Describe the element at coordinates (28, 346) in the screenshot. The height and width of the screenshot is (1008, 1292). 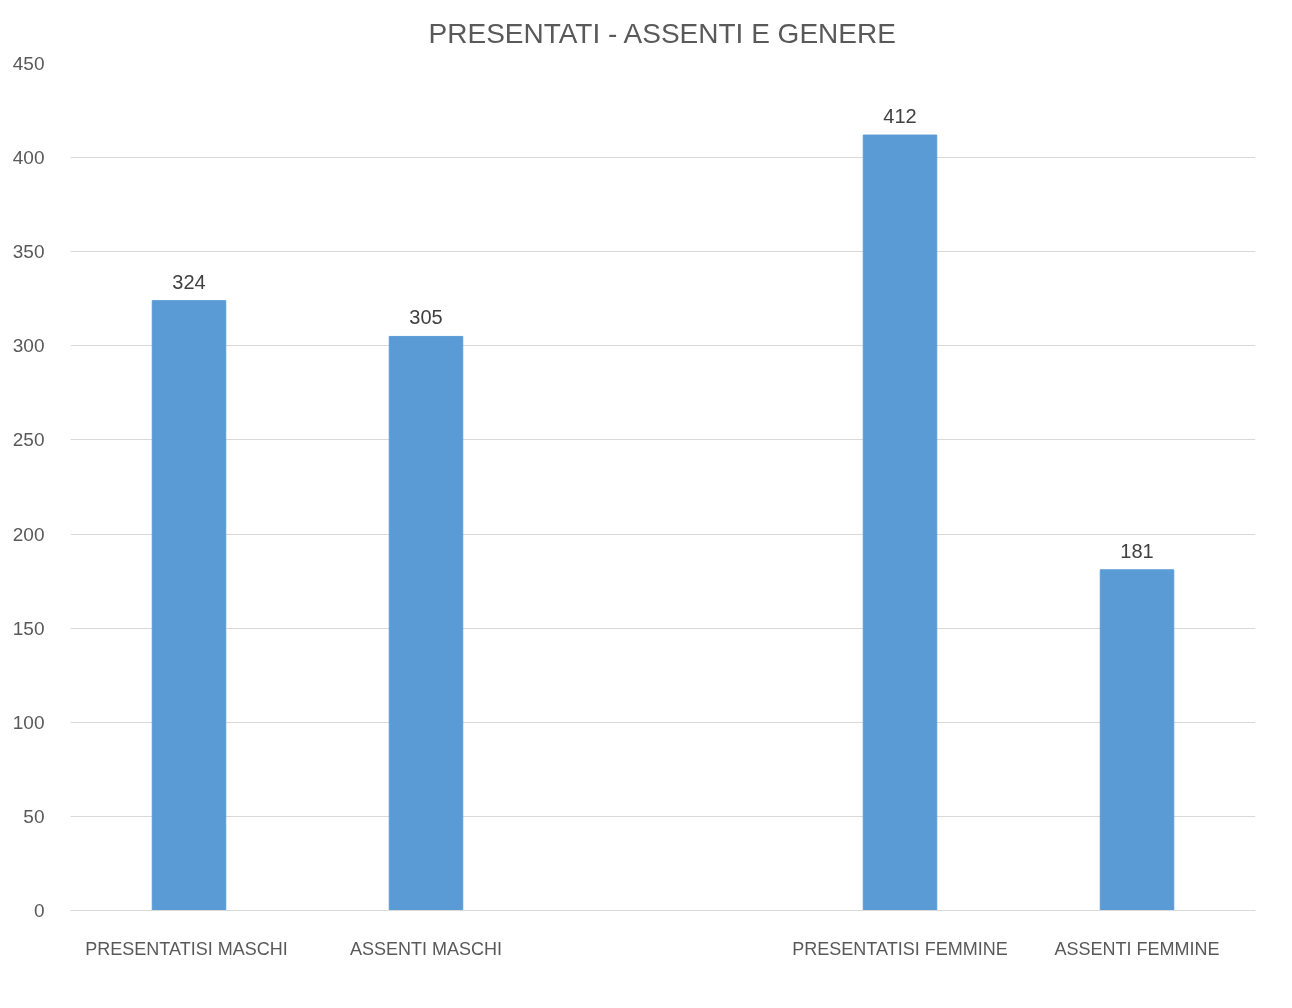
I see `y-tick-label: 300` at that location.